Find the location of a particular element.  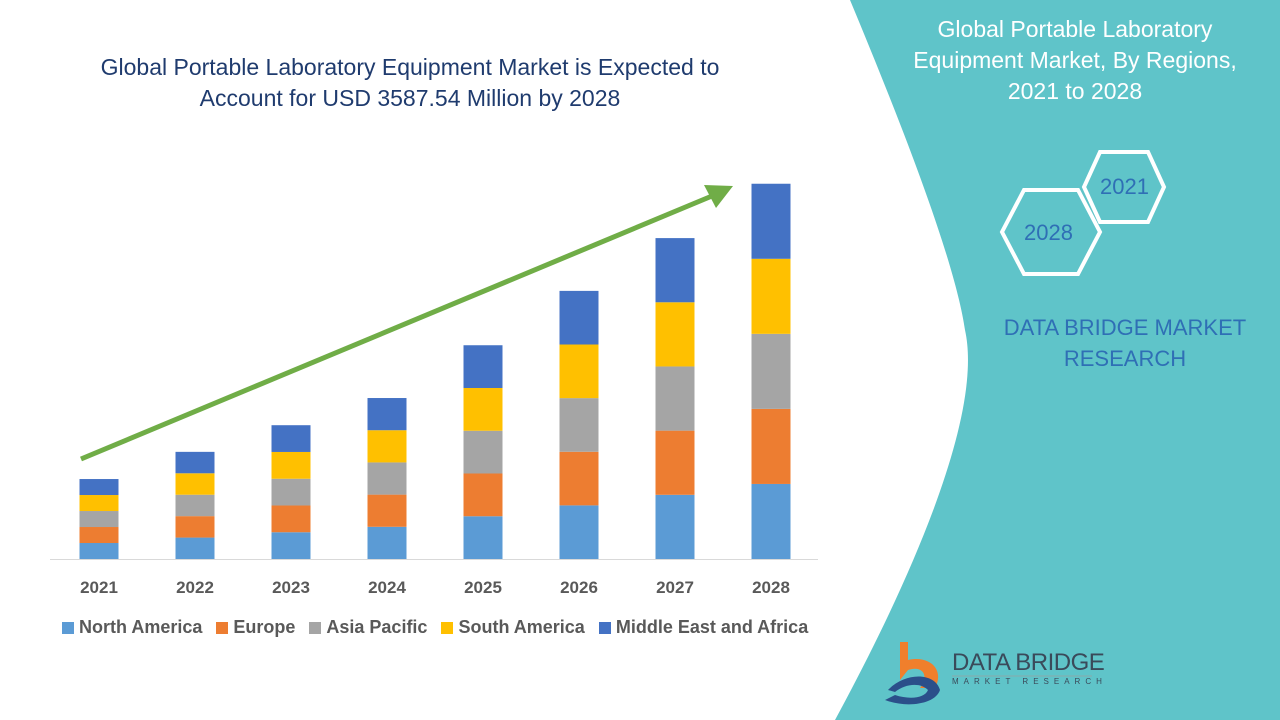

legend-label: South America is located at coordinates (521, 627).